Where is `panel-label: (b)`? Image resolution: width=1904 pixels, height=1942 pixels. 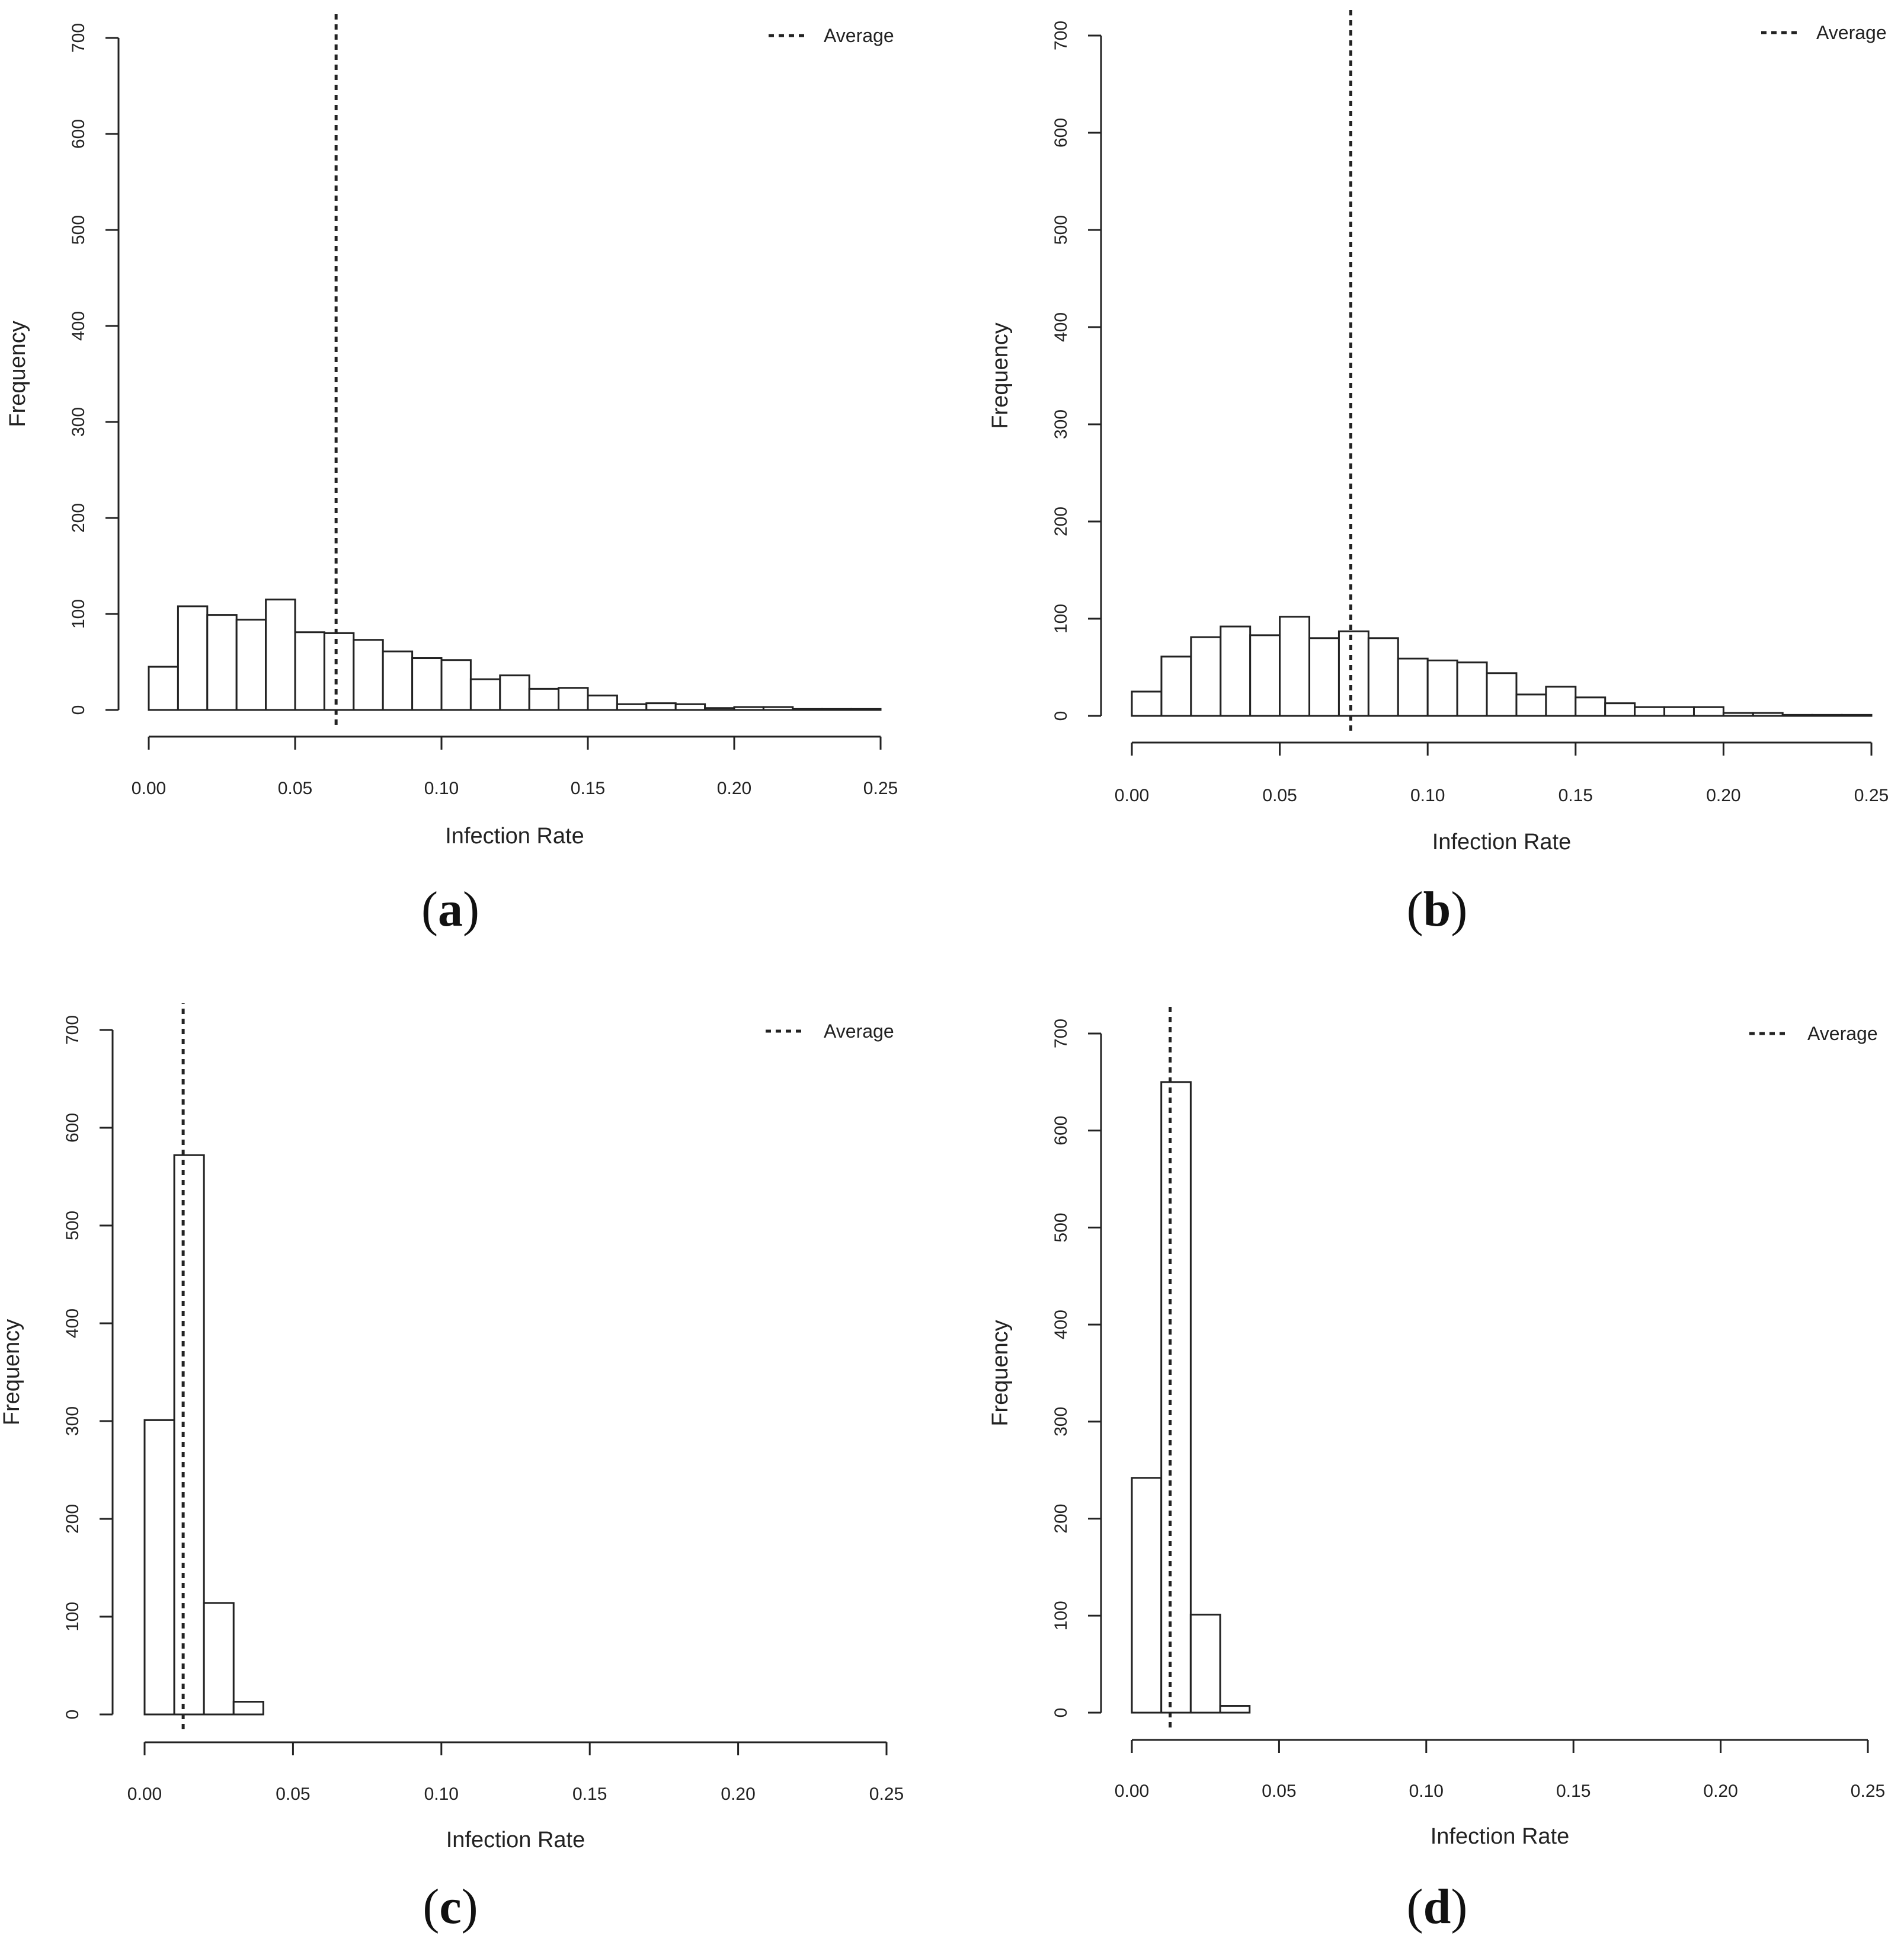 panel-label: (b) is located at coordinates (1437, 909).